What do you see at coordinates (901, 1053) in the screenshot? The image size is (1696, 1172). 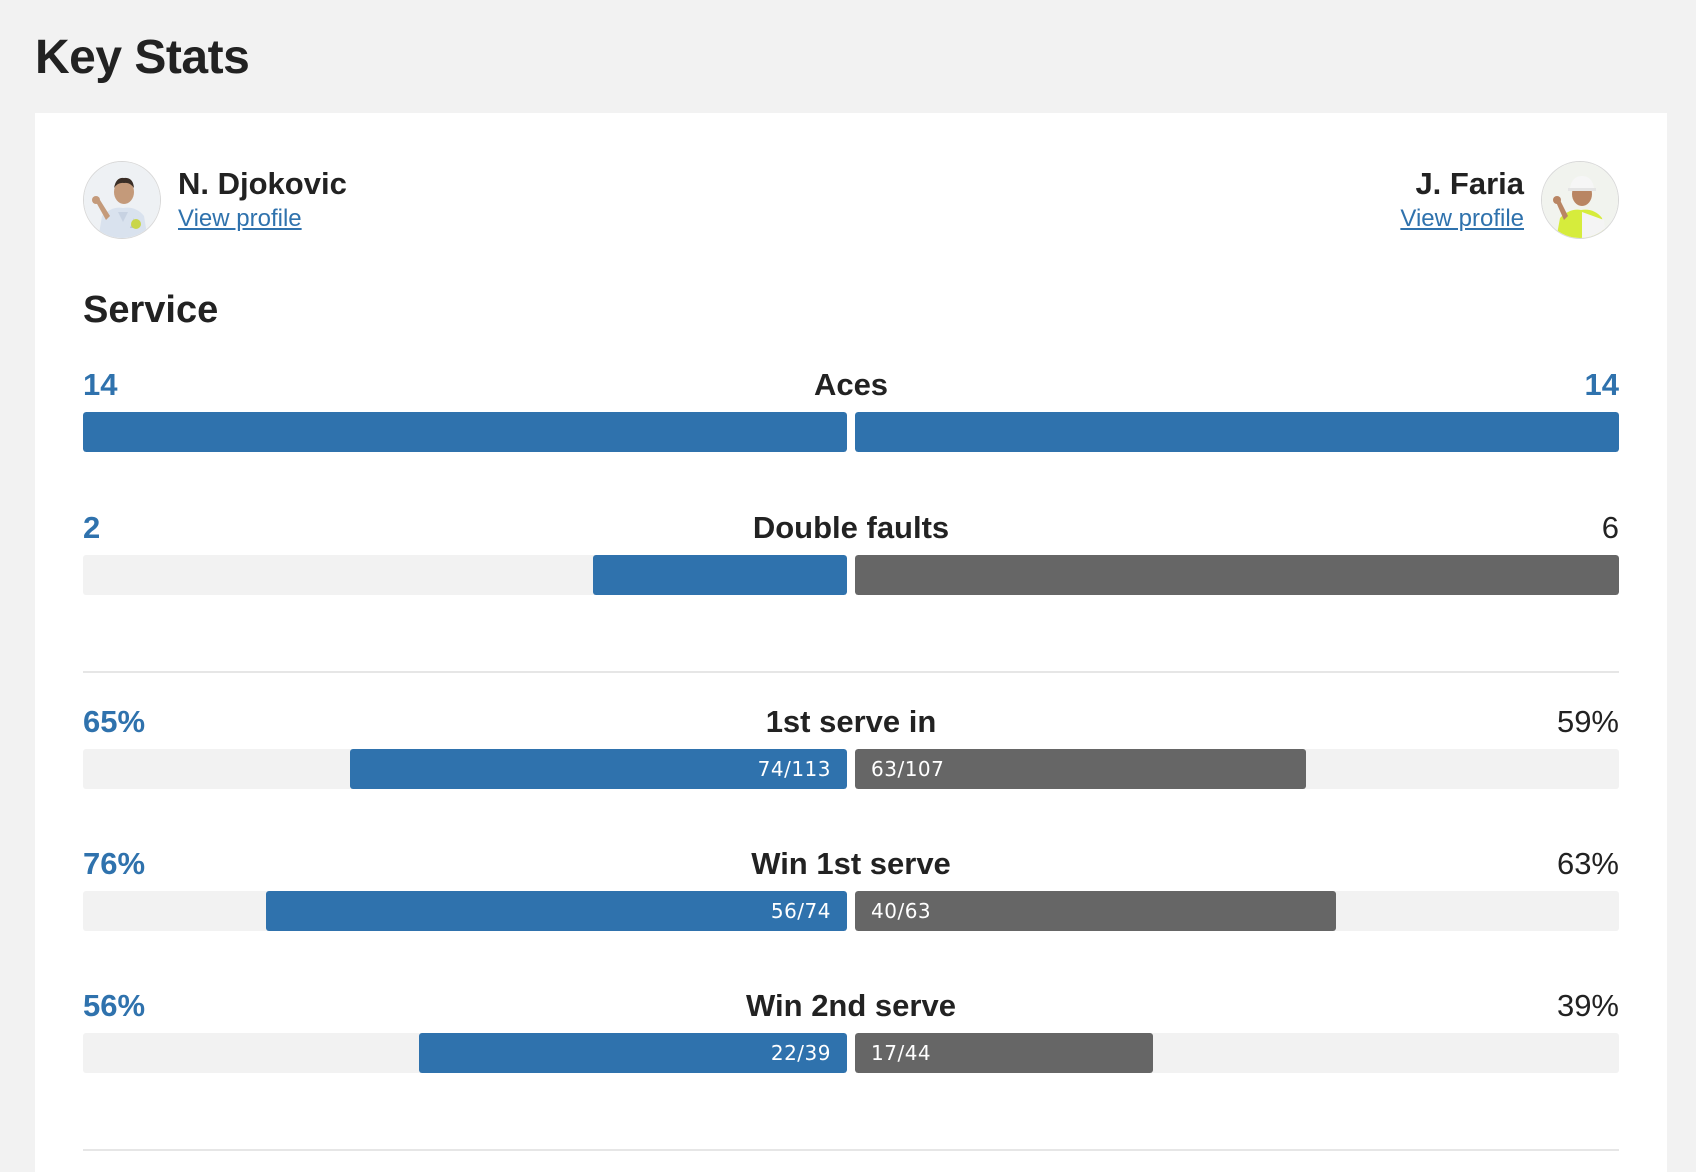 I see `stat-right-detail: 17/44` at bounding box center [901, 1053].